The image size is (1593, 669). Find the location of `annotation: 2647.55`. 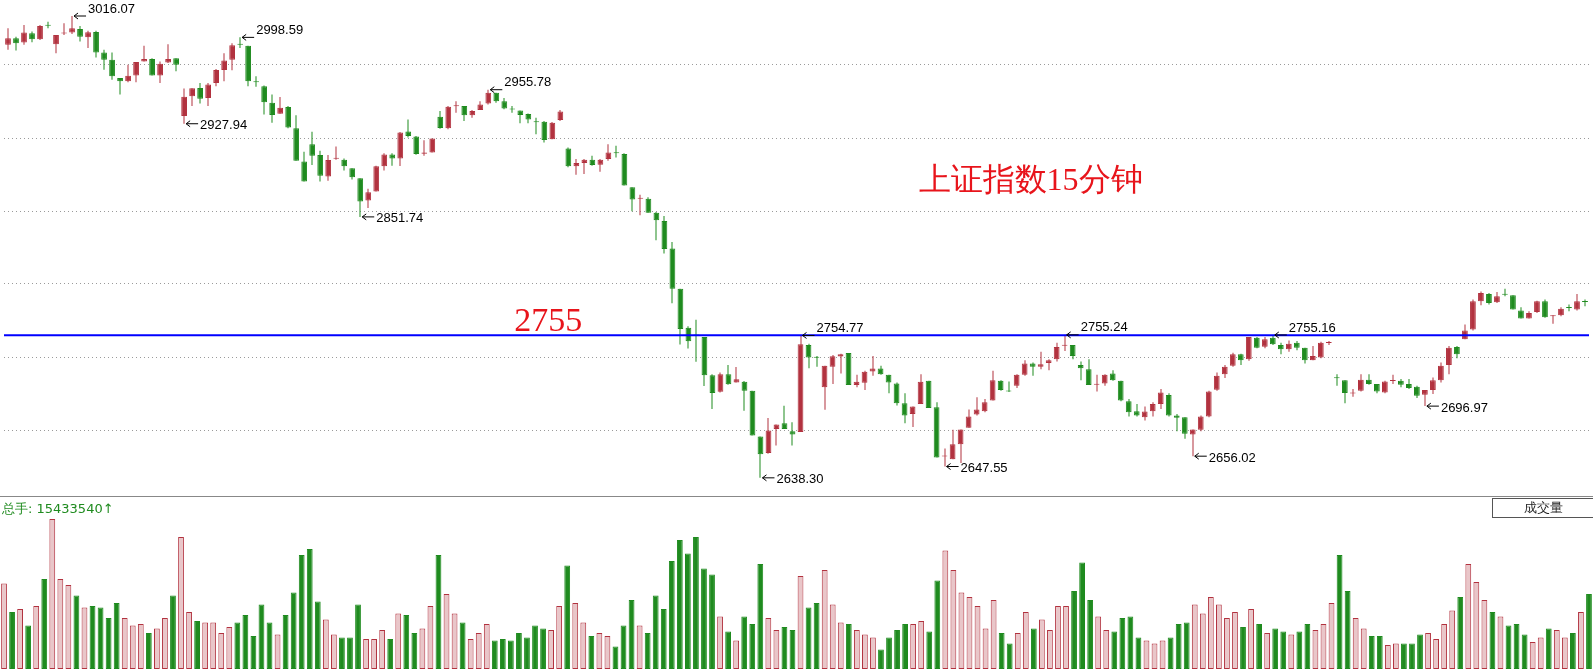

annotation: 2647.55 is located at coordinates (984, 468).